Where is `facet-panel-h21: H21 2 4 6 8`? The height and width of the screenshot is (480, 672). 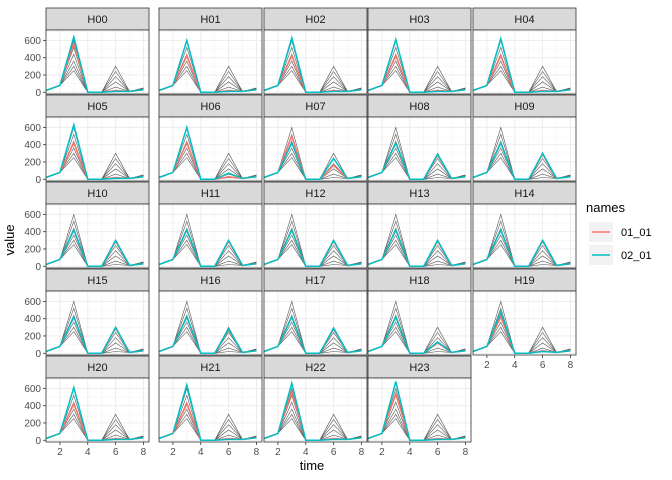
facet-panel-h21: H21 2 4 6 8 is located at coordinates (210, 406).